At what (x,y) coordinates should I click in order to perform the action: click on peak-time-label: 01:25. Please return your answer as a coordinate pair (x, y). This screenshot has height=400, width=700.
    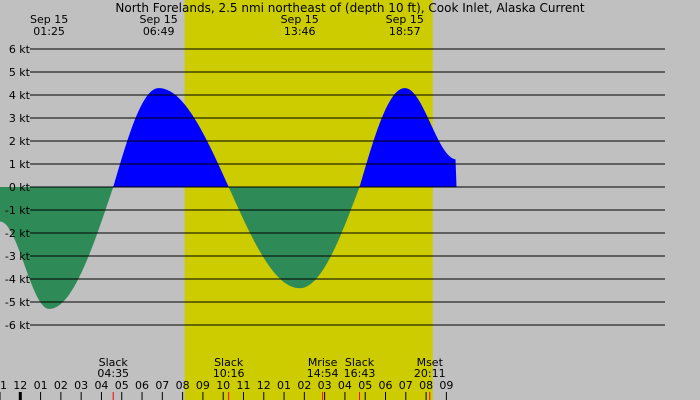
    Looking at the image, I should click on (49, 31).